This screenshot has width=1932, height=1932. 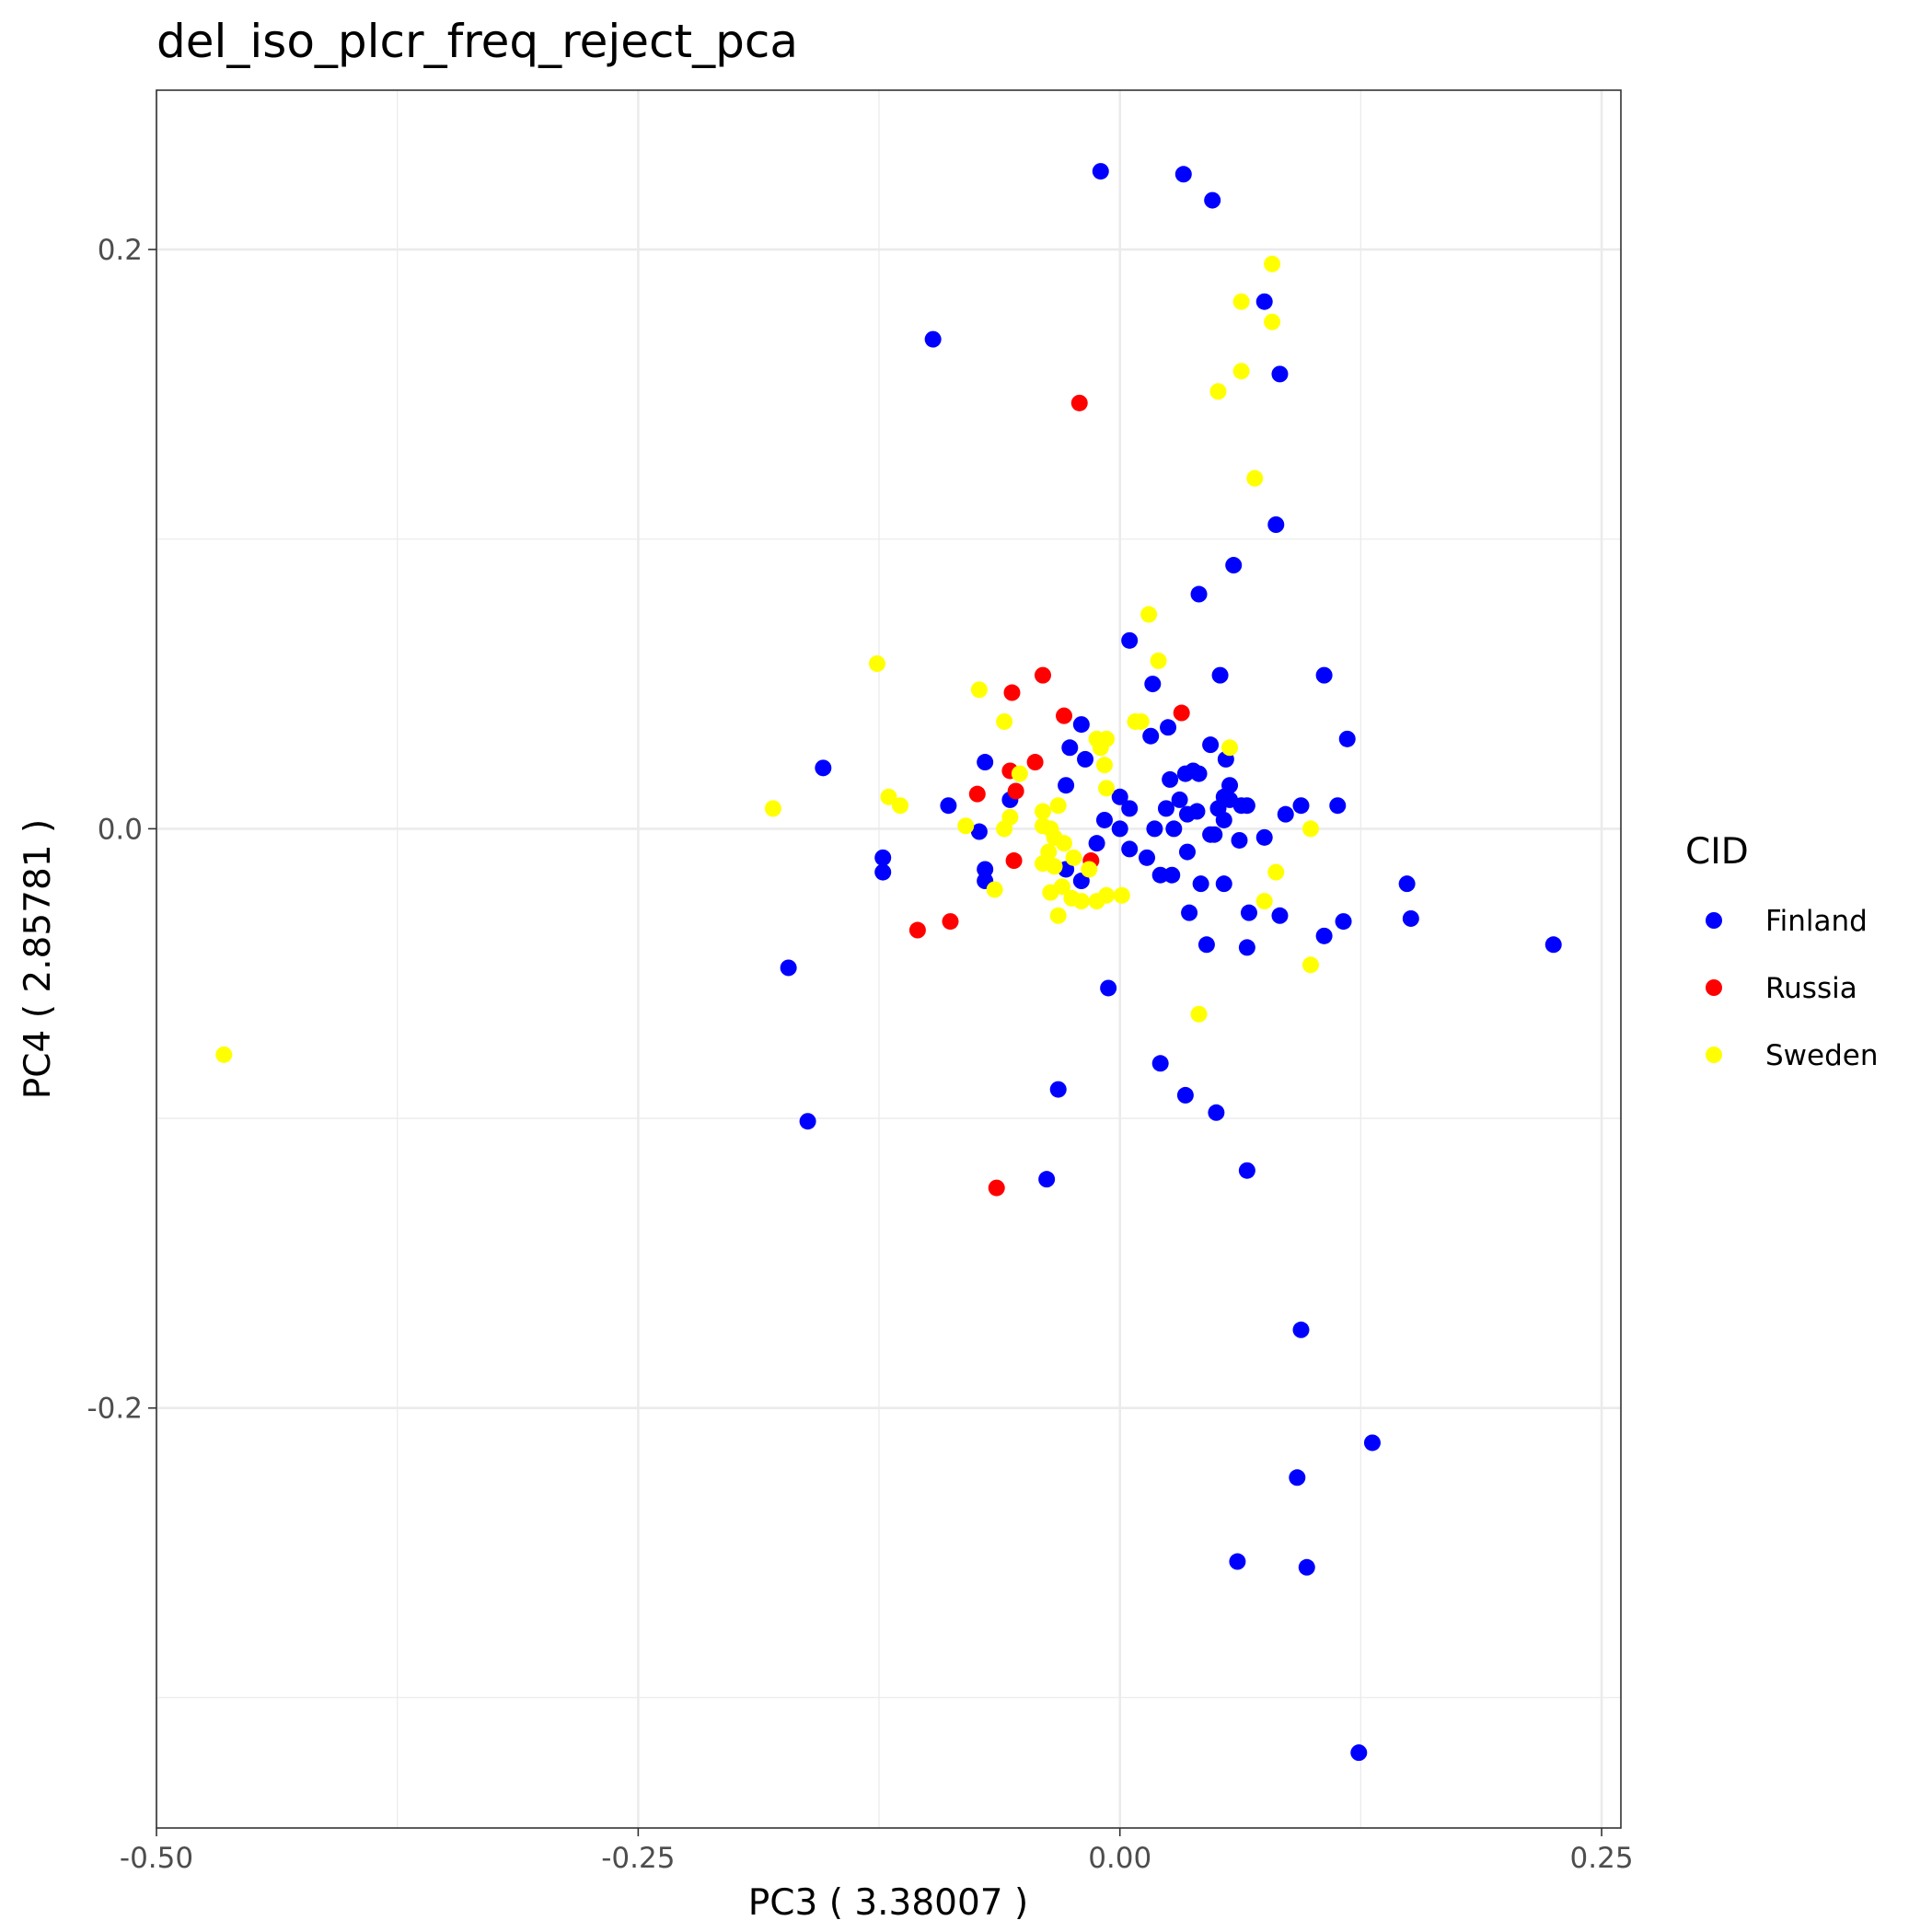 What do you see at coordinates (1822, 1055) in the screenshot?
I see `legend-label-sweden: Sweden` at bounding box center [1822, 1055].